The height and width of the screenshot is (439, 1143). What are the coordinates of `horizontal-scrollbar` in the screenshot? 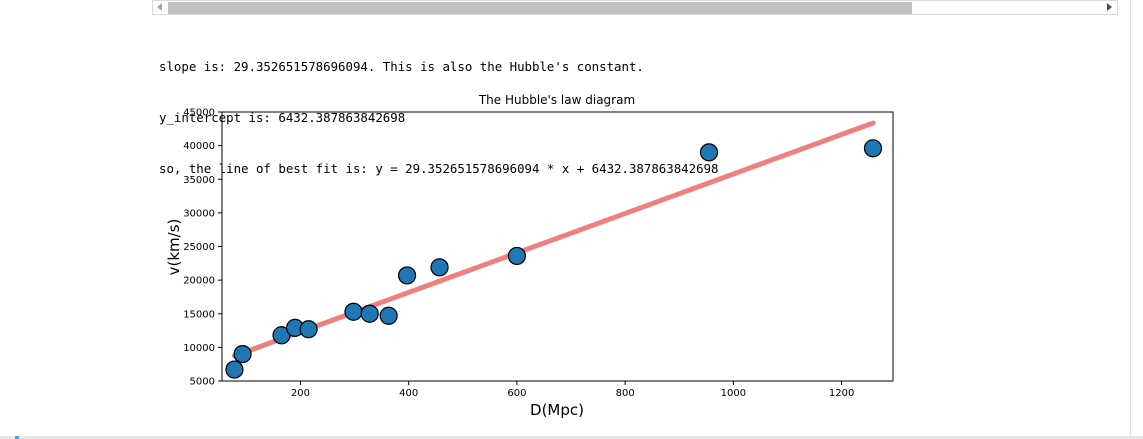 It's located at (635, 7).